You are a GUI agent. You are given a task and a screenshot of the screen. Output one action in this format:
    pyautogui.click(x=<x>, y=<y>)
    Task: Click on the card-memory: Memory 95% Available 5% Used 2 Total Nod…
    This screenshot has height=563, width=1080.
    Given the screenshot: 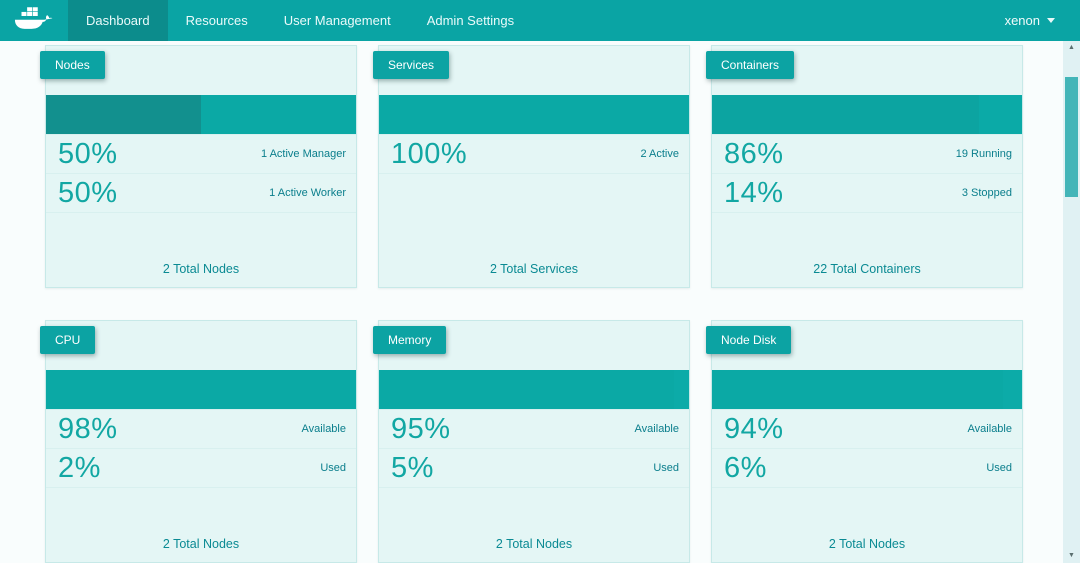 What is the action you would take?
    pyautogui.click(x=531, y=441)
    